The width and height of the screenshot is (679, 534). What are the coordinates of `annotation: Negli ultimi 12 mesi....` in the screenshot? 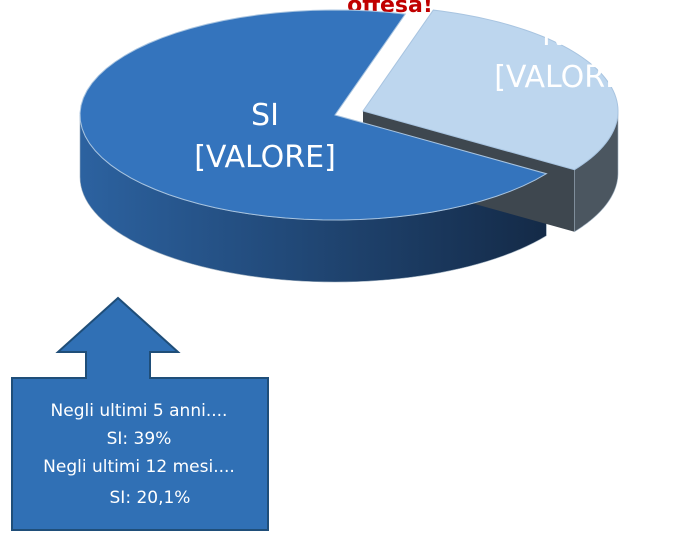 It's located at (139, 467).